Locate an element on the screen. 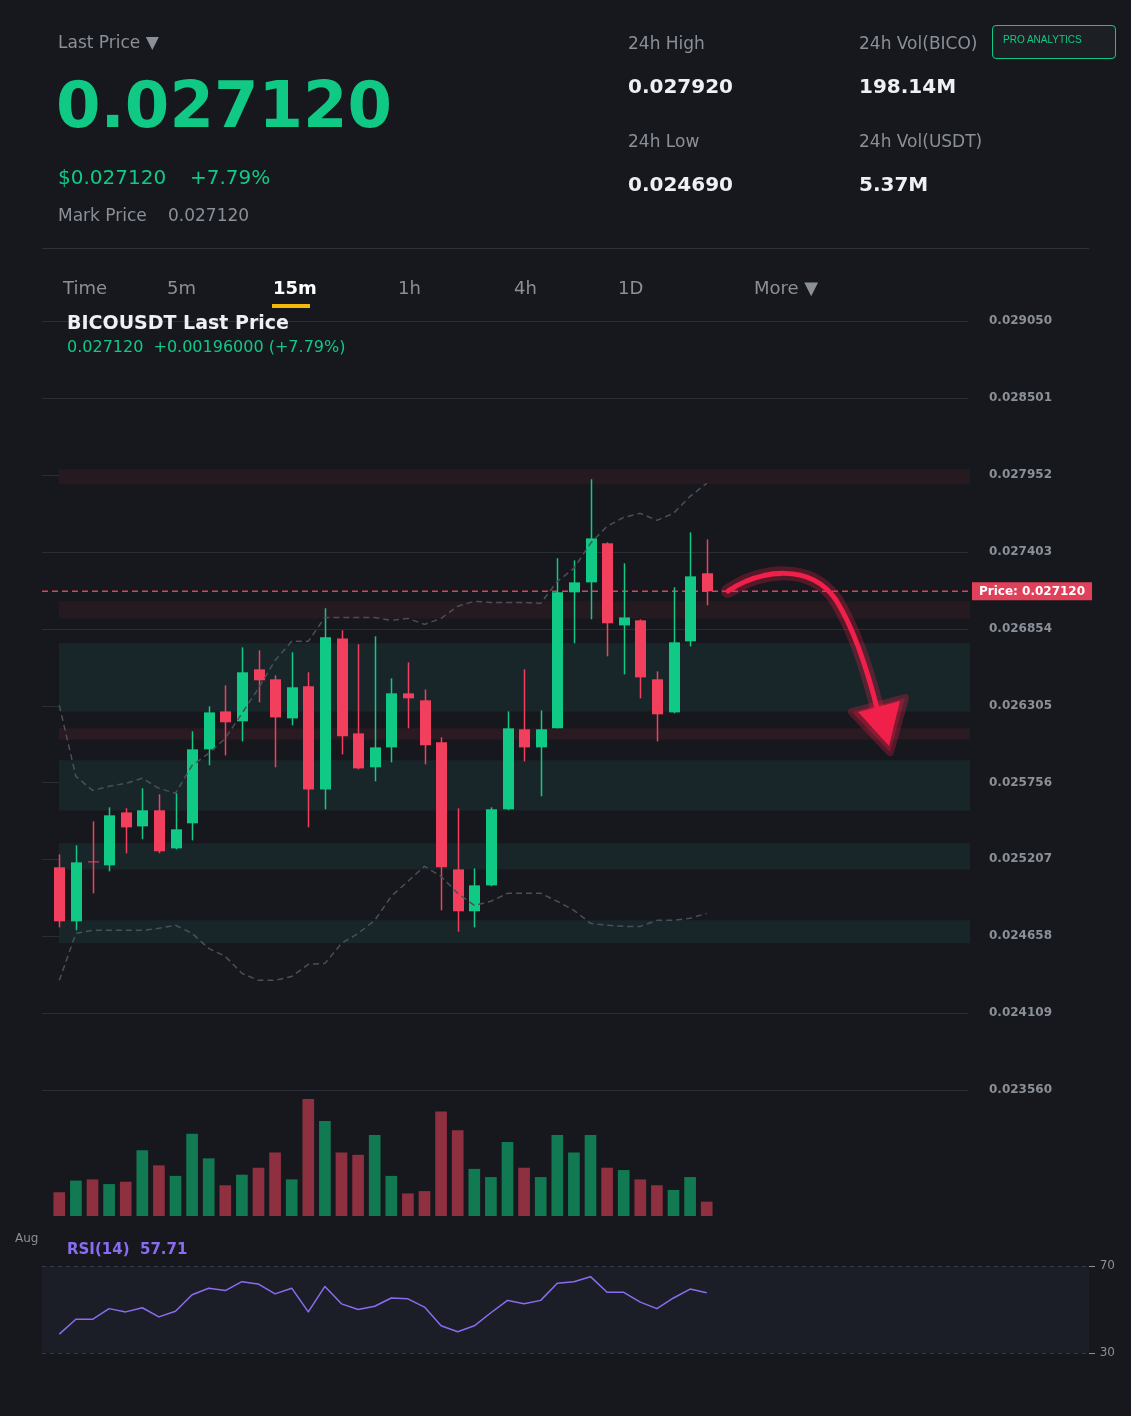  y-tick-label: 0.023560 is located at coordinates (1020, 1089).